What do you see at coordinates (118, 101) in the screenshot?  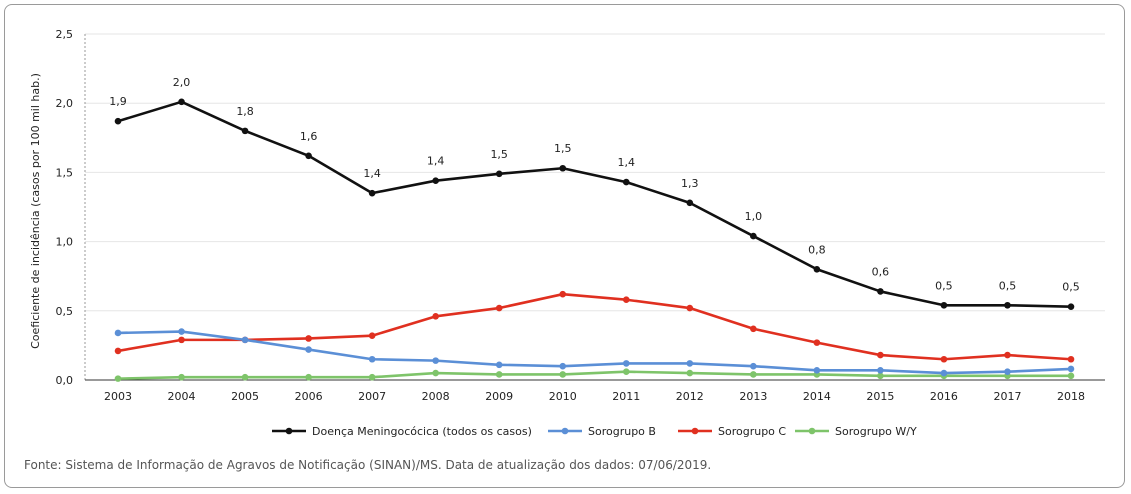 I see `data-label: 1,9` at bounding box center [118, 101].